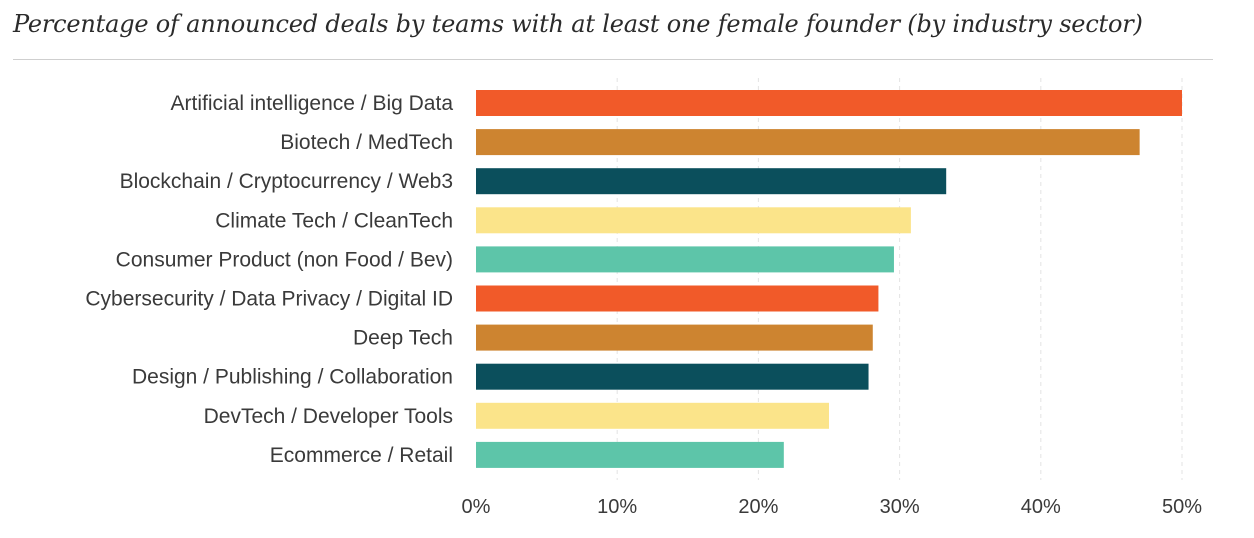  I want to click on category-label-7: Design / Publishing / Collaboration, so click(292, 377).